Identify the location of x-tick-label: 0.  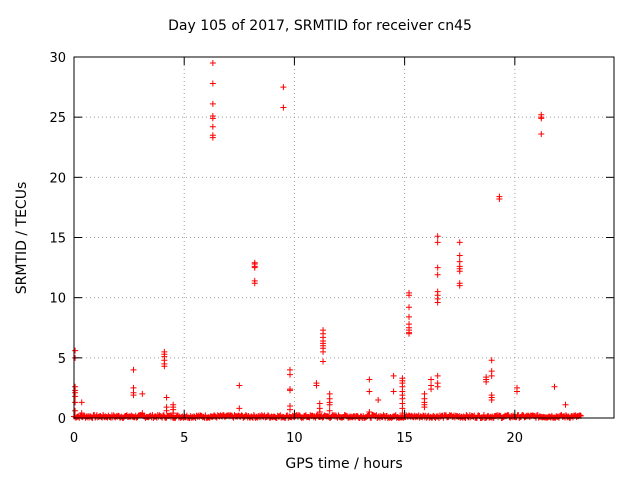
(74, 438).